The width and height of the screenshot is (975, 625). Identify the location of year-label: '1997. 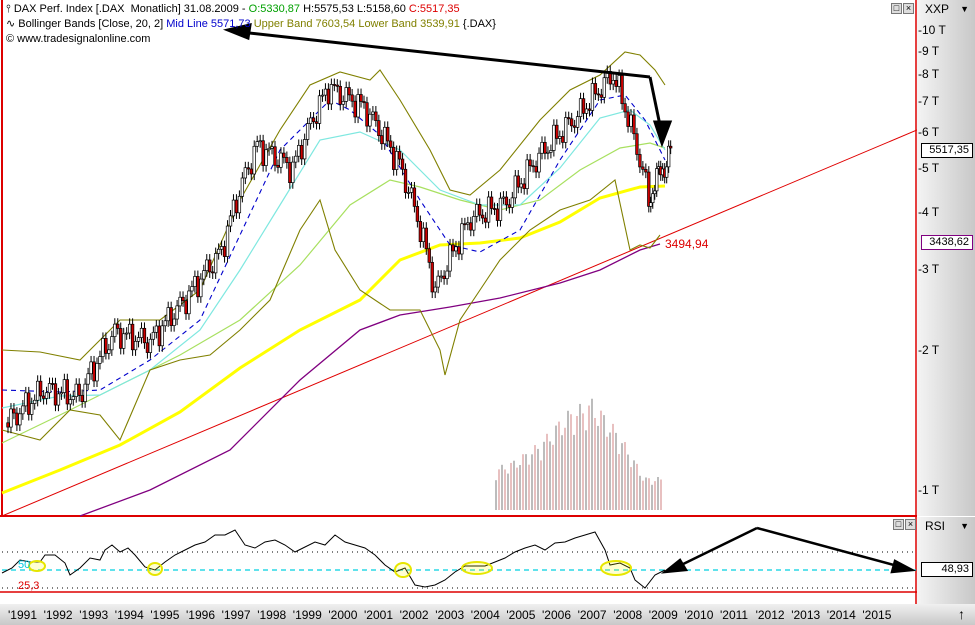
(236, 615).